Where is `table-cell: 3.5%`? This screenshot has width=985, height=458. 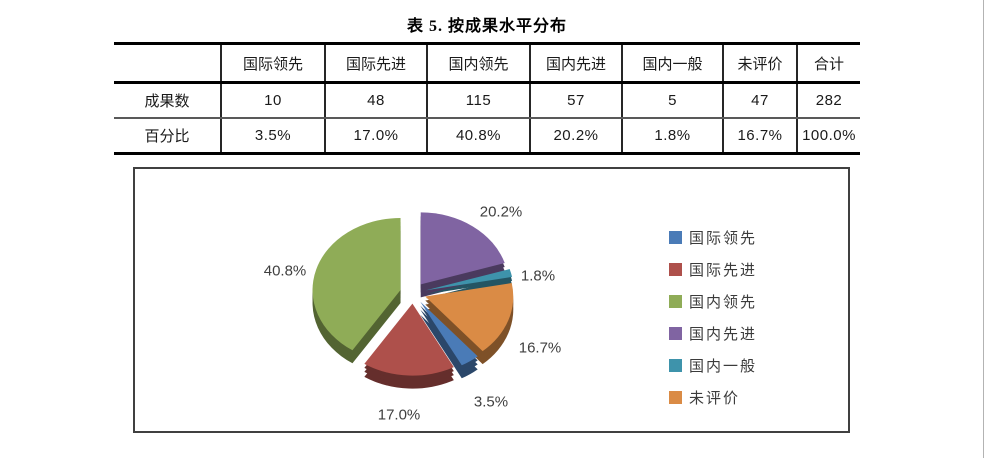 table-cell: 3.5% is located at coordinates (272, 136).